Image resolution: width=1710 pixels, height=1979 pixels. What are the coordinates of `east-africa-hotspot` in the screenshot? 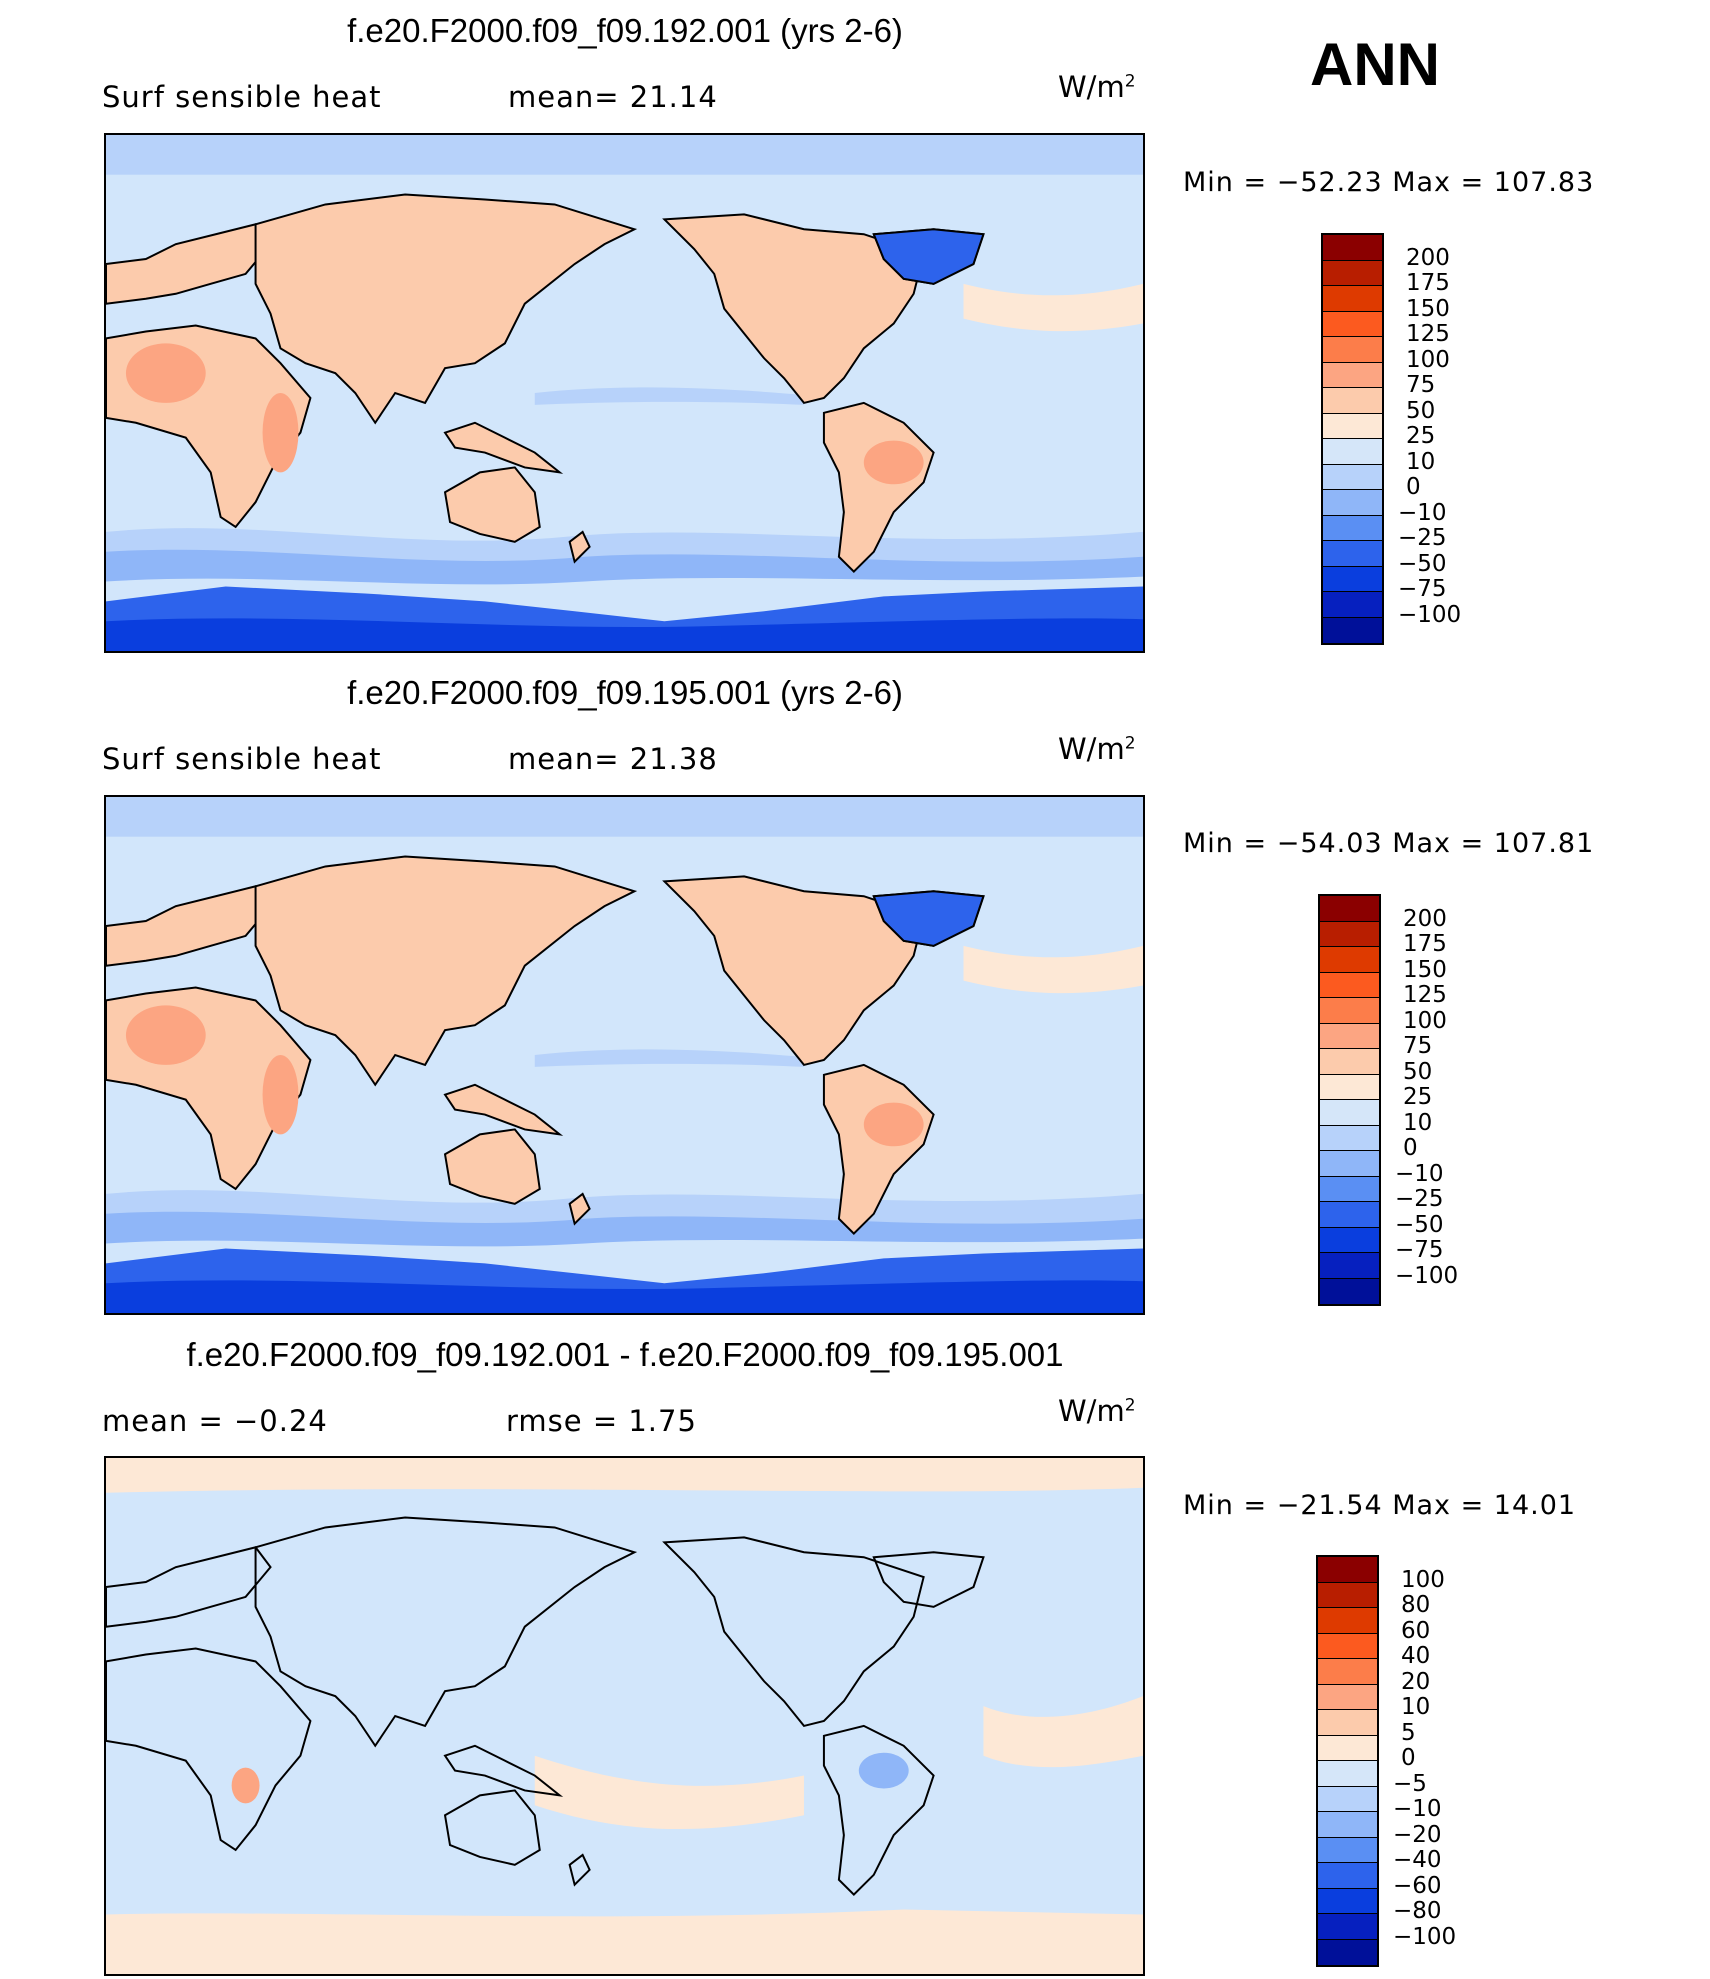 It's located at (280, 1095).